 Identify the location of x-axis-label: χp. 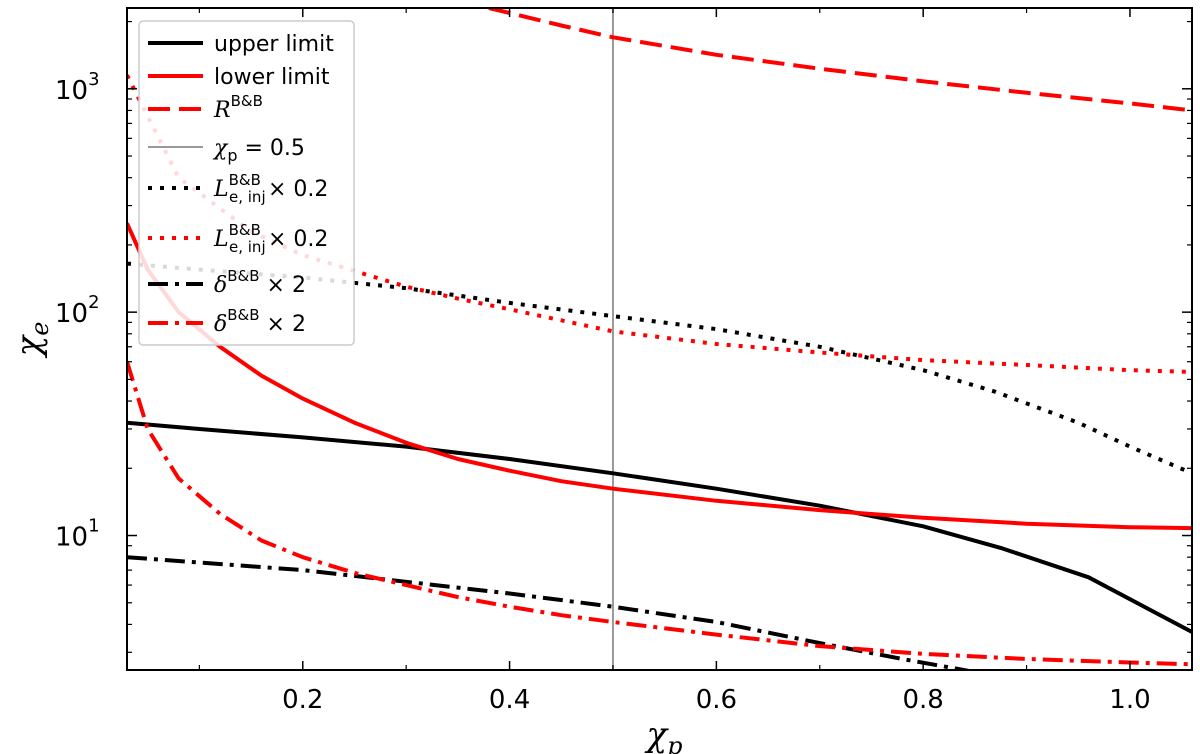
(664, 734).